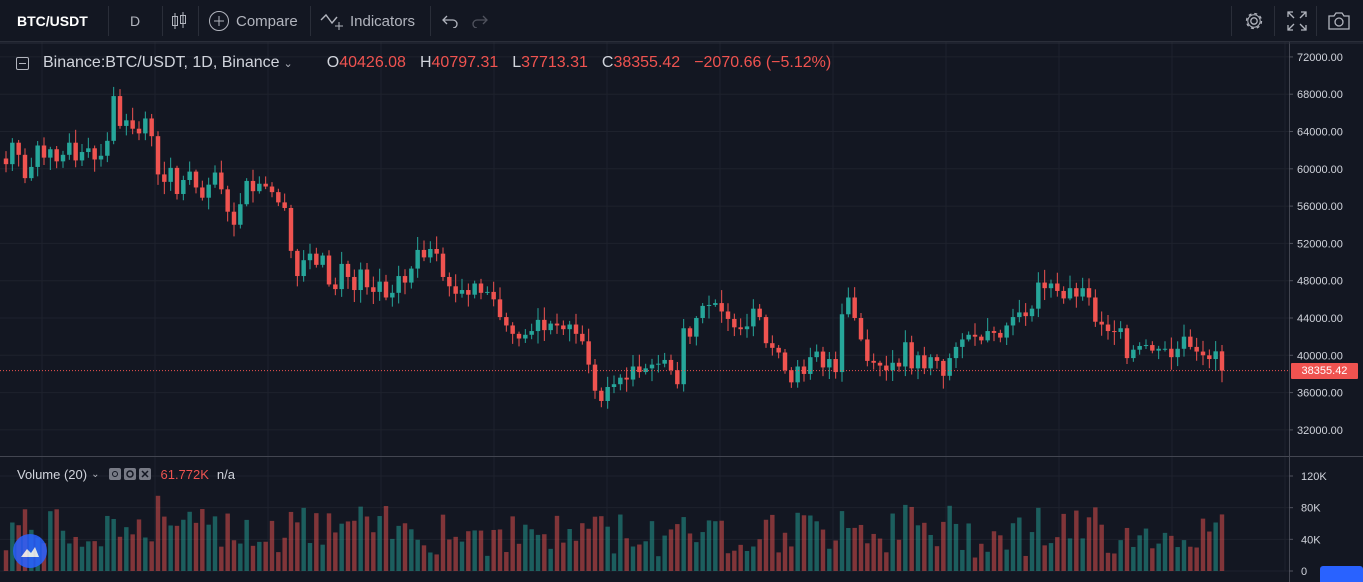  Describe the element at coordinates (374, 21) in the screenshot. I see `indicators-button: Indicators` at that location.